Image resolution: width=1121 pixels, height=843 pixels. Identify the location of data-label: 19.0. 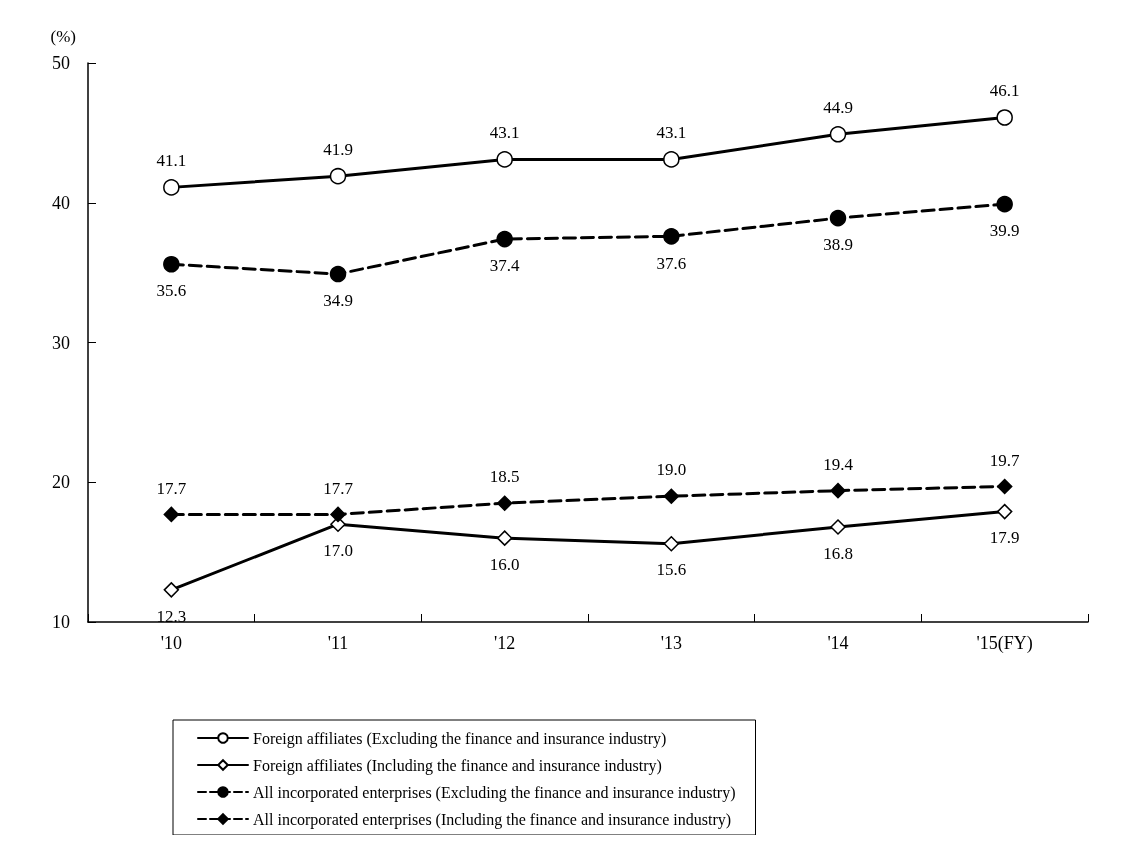
(671, 470).